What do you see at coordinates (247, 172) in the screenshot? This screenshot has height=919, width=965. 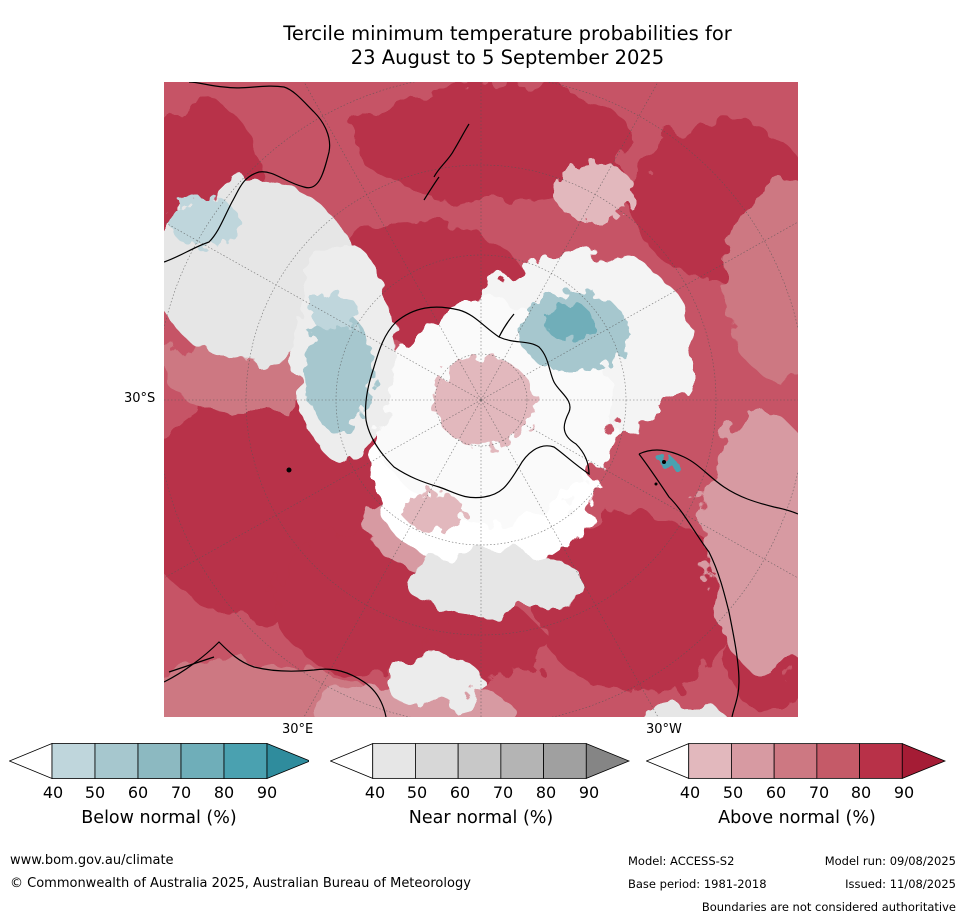 I see `australia-coast` at bounding box center [247, 172].